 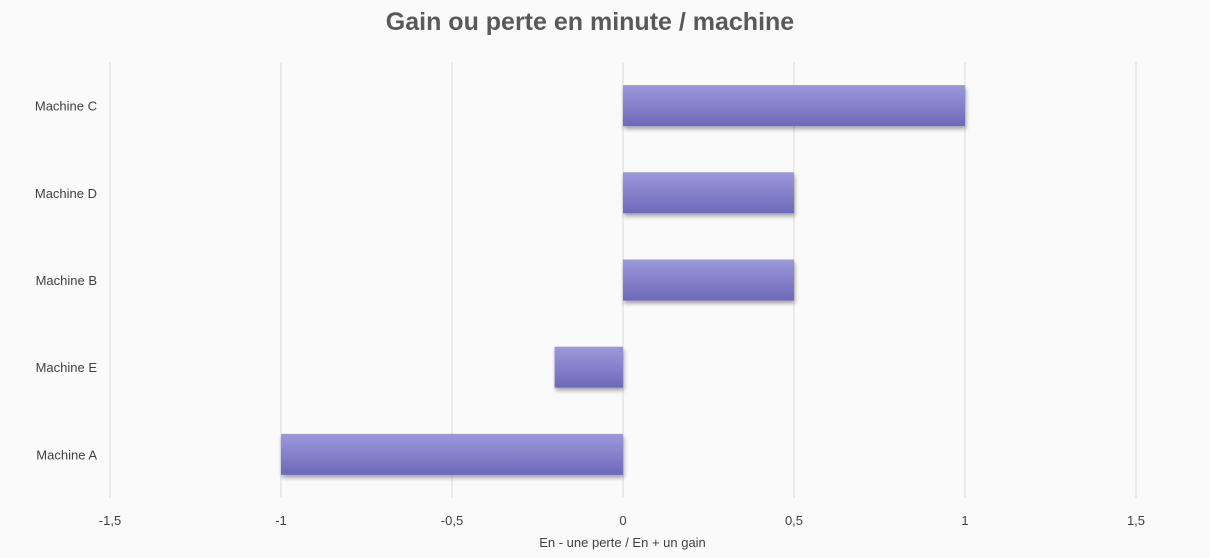 What do you see at coordinates (452, 454) in the screenshot?
I see `bar-machine-a` at bounding box center [452, 454].